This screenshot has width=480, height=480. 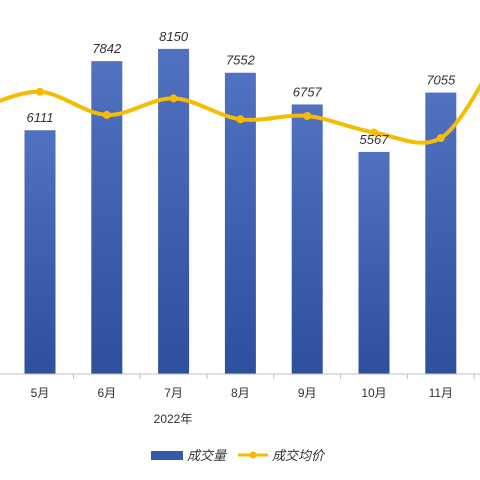 I want to click on bar-value-label-6: 5567, so click(x=375, y=139).